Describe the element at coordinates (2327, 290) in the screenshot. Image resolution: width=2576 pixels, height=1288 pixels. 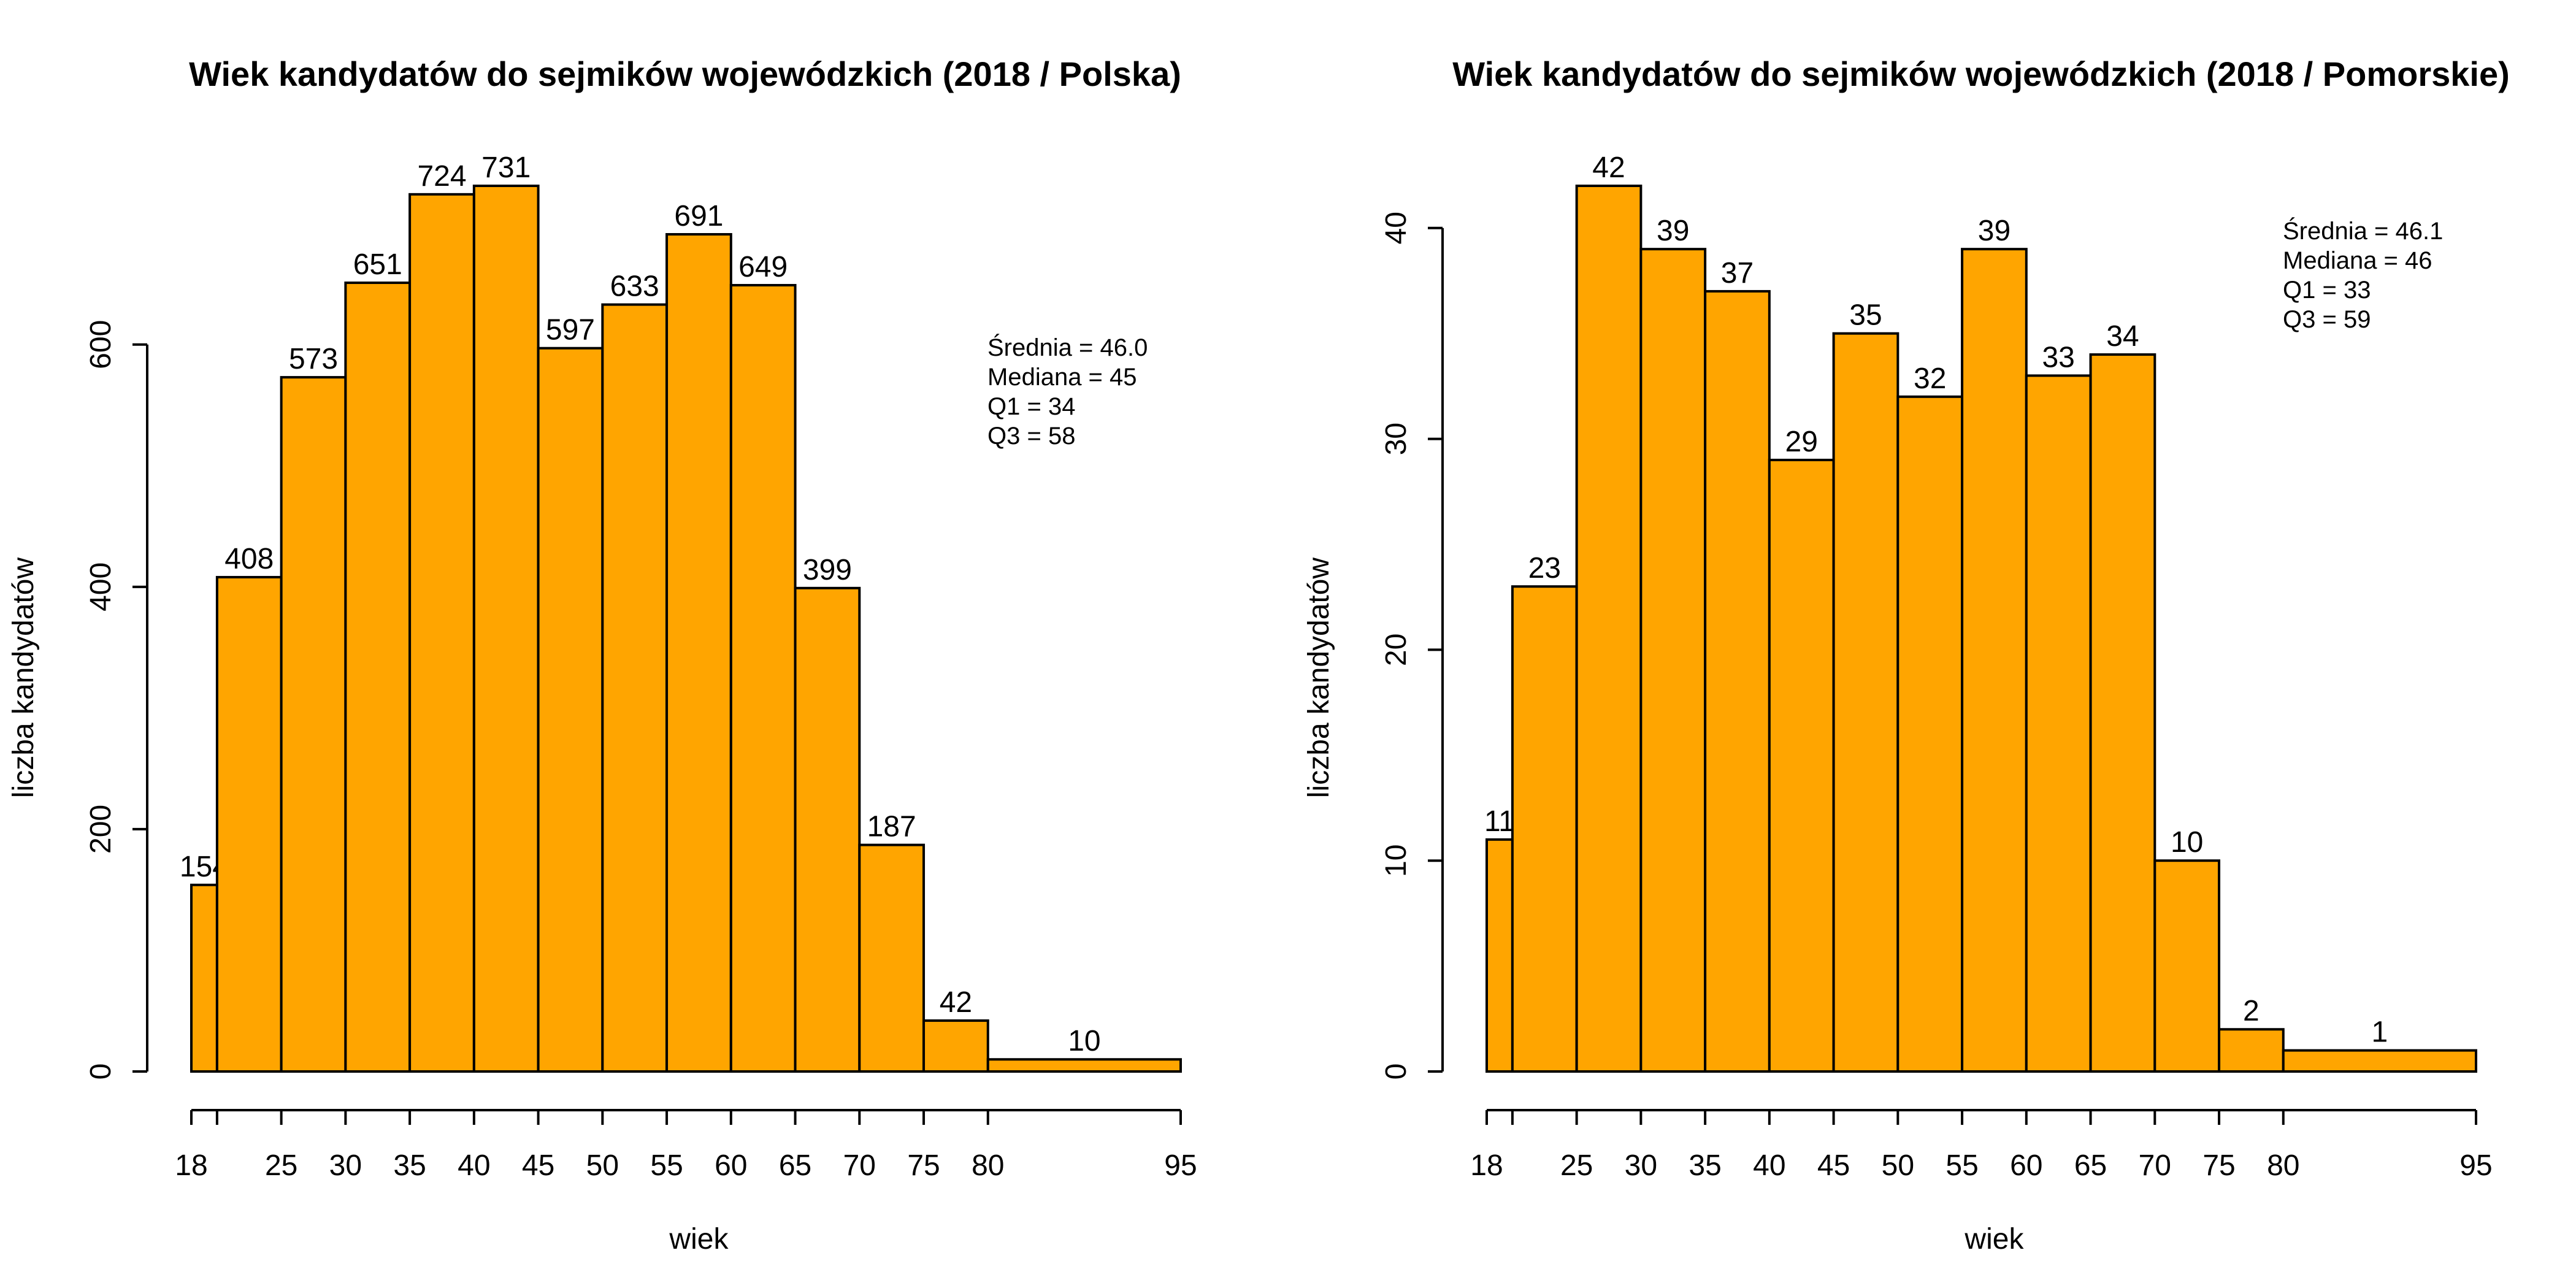
I see `stats-annotation: Q1 = 33` at that location.